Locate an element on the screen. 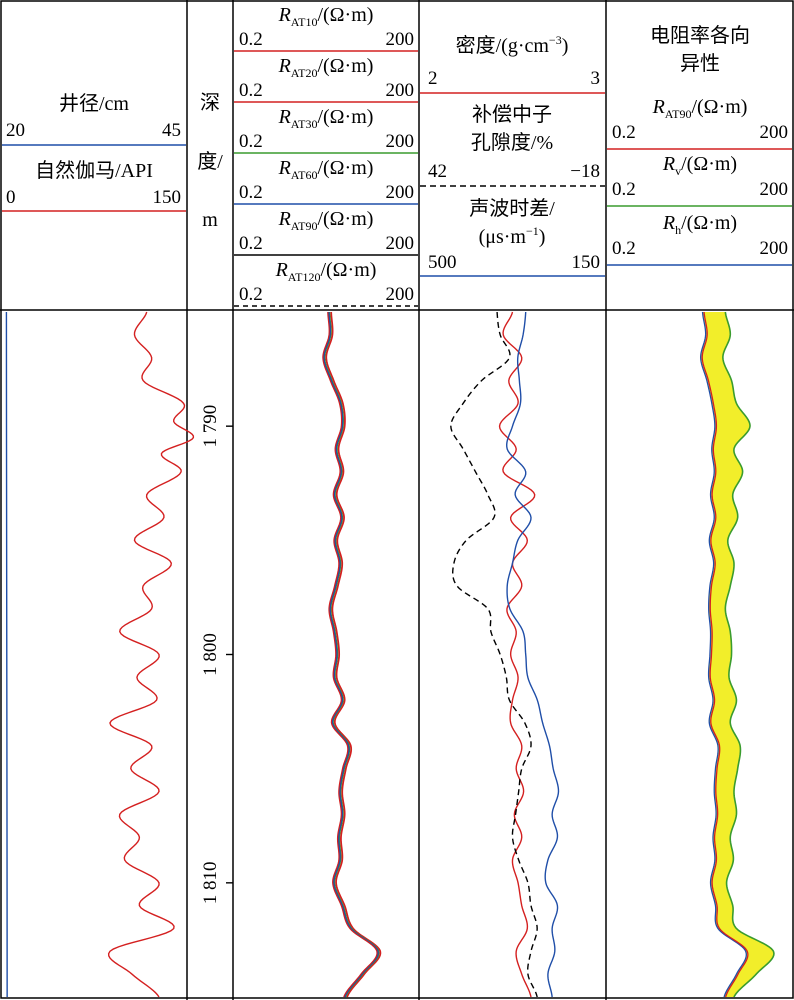 The height and width of the screenshot is (1000, 794). aniso-header-rat90-scale-right: 200 is located at coordinates (774, 132).